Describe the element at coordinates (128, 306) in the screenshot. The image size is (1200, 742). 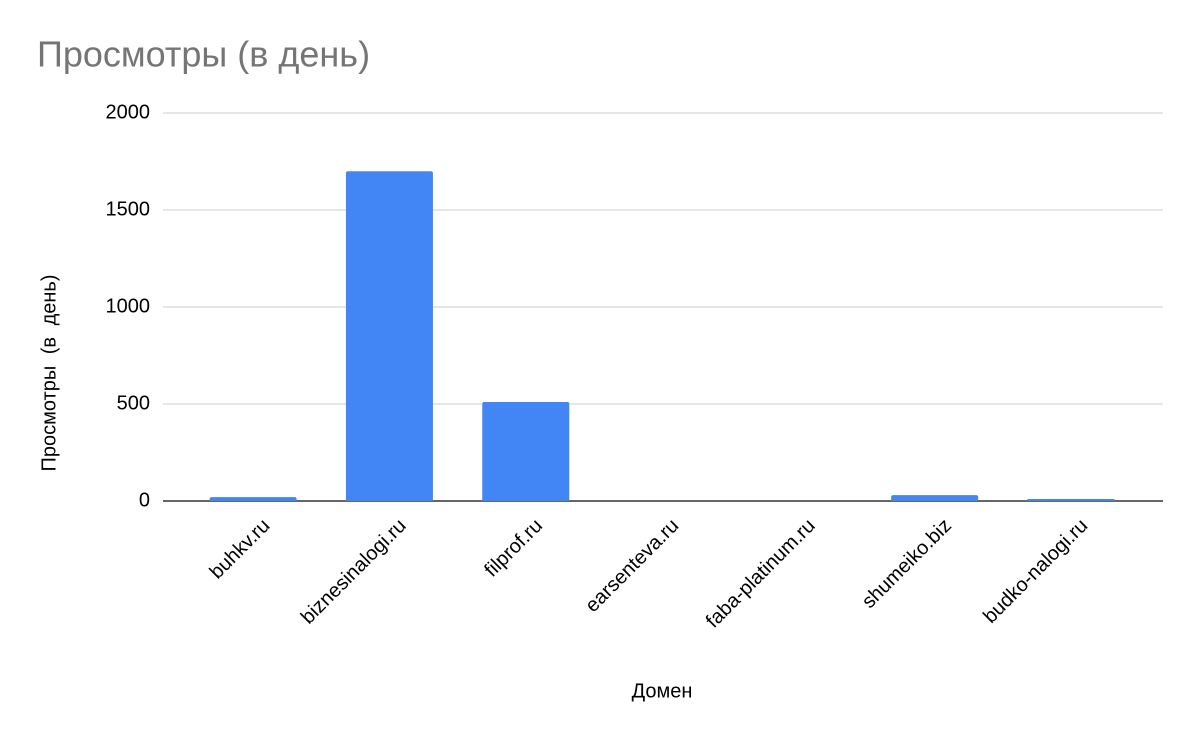
I see `y-tick-label: 1000` at that location.